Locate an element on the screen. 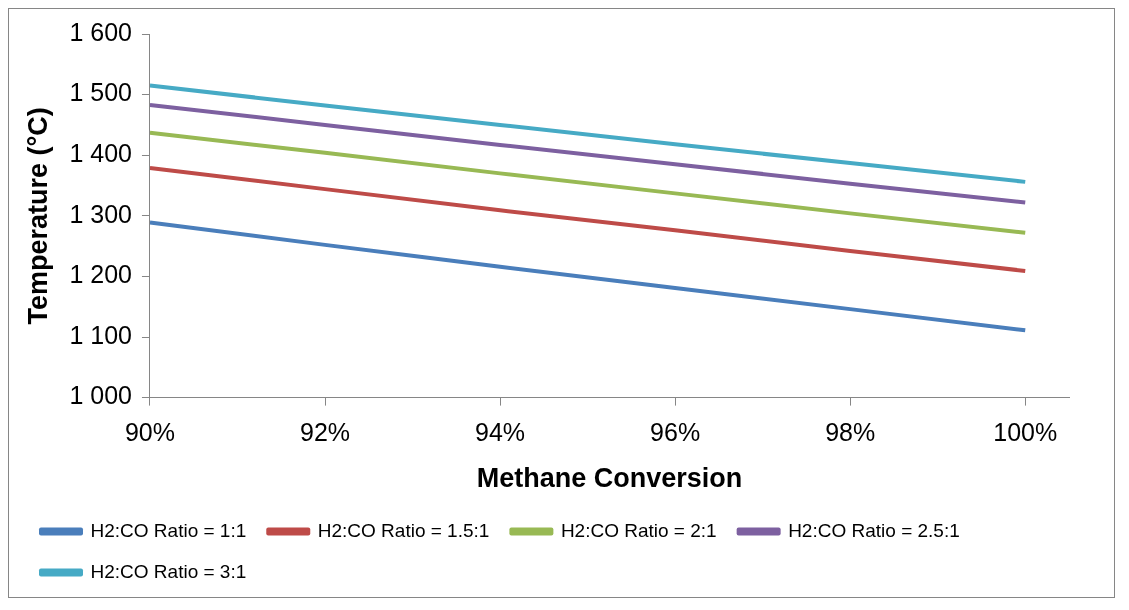 The height and width of the screenshot is (610, 1129). y-tick-label: 1 300 is located at coordinates (100, 213).